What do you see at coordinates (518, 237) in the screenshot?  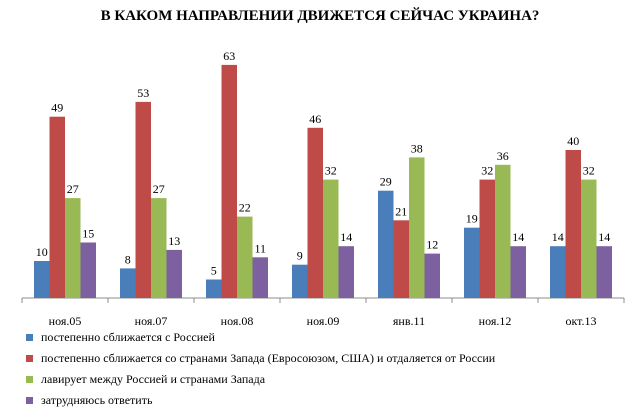 I see `data-label-5-3: 14` at bounding box center [518, 237].